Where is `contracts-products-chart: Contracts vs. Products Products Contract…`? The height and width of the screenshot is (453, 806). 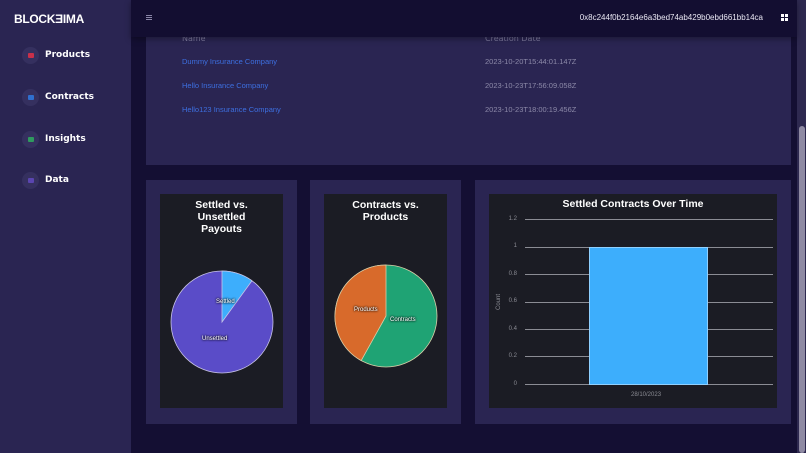
contracts-products-chart: Contracts vs. Products Products Contract… is located at coordinates (385, 301).